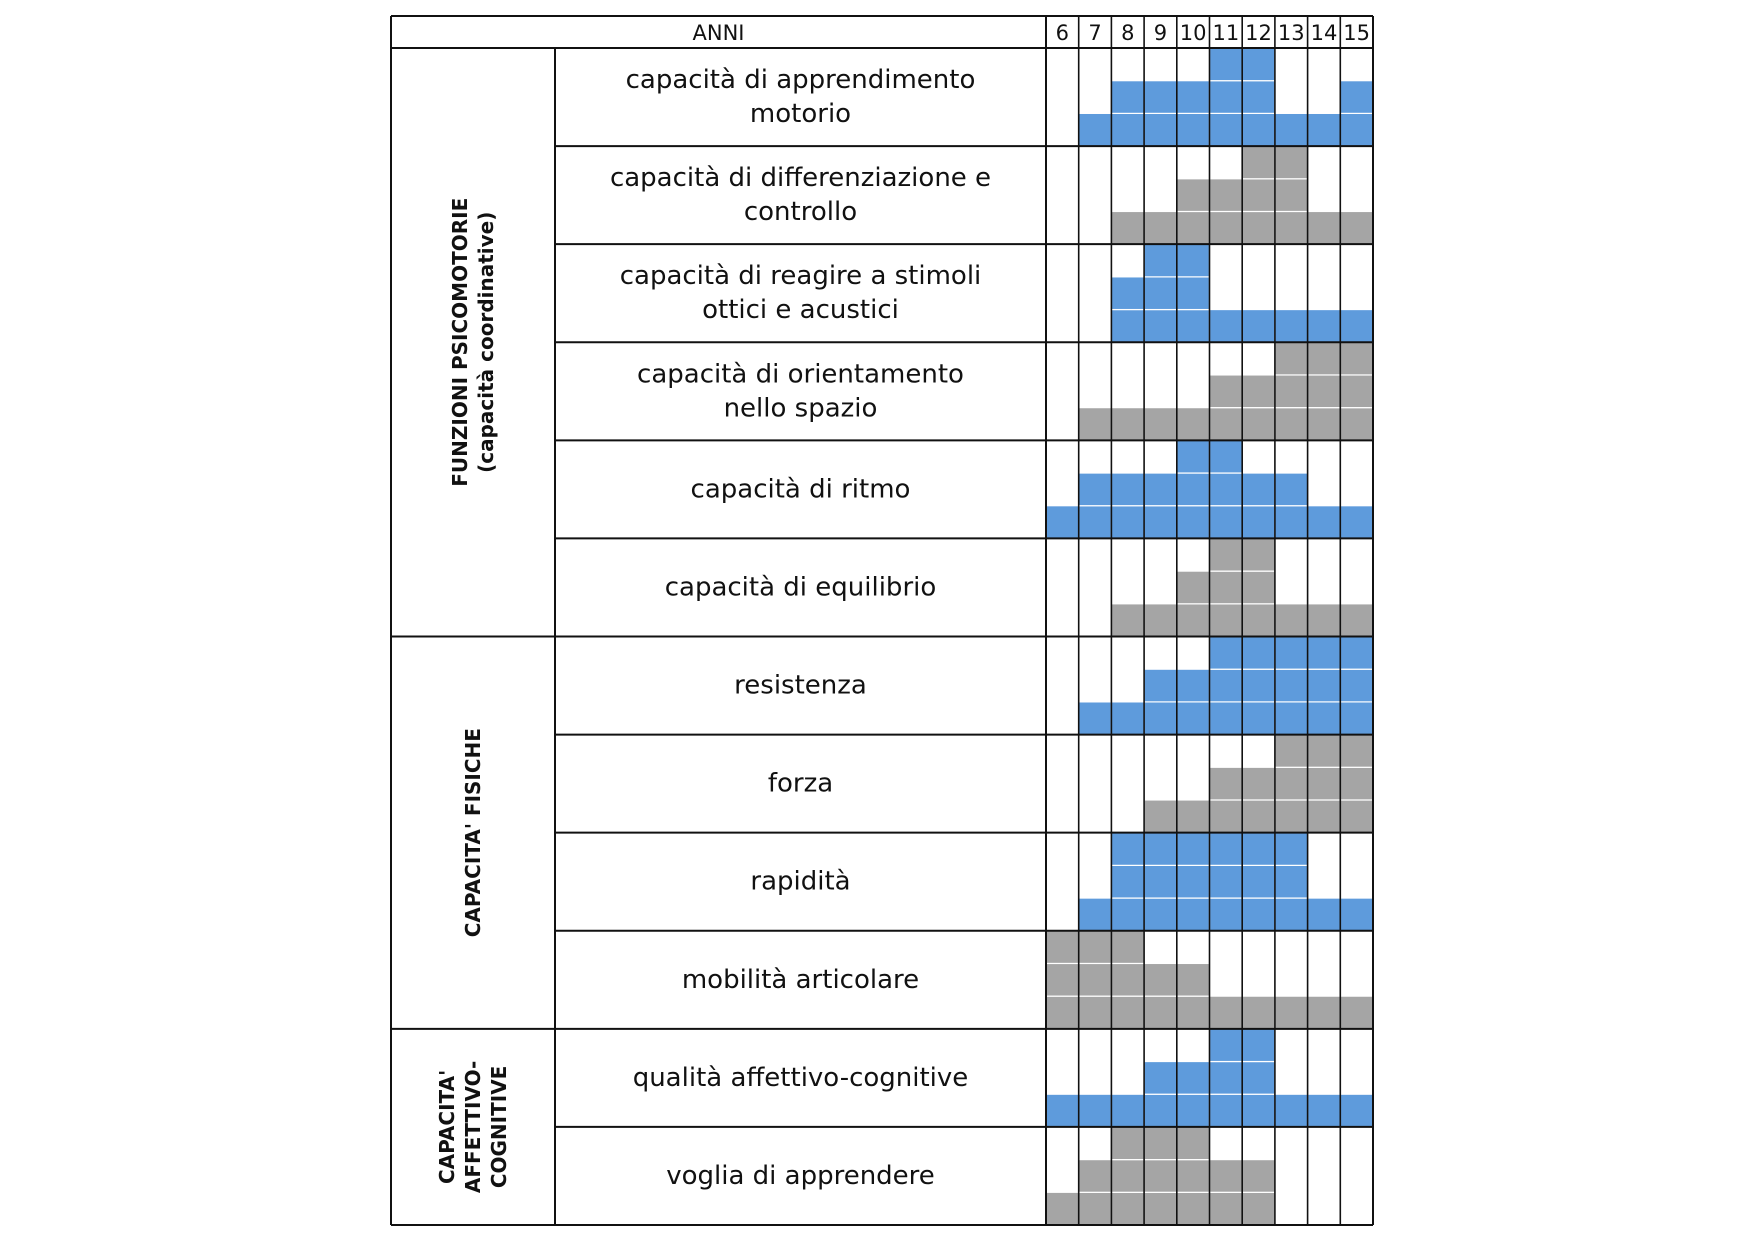  I want to click on year-tick-label: 8, so click(1127, 33).